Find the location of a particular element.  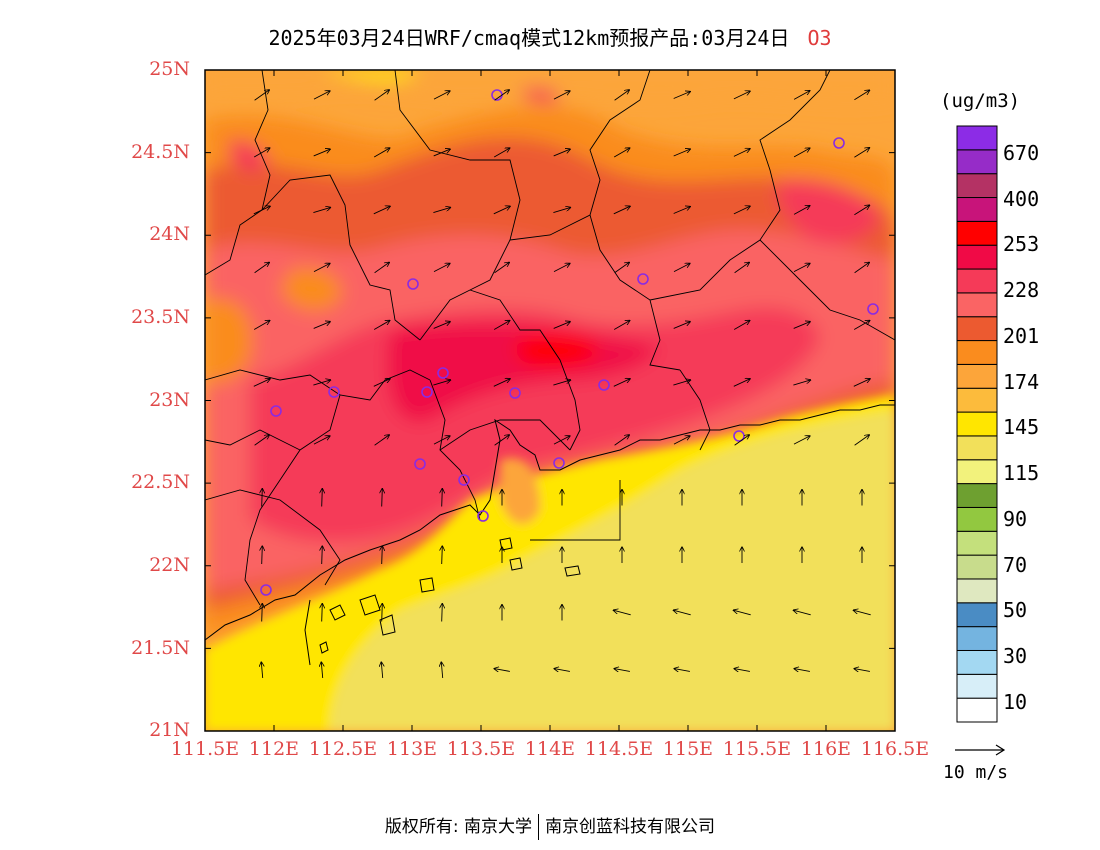

lon-label: 115.5E is located at coordinates (757, 749).